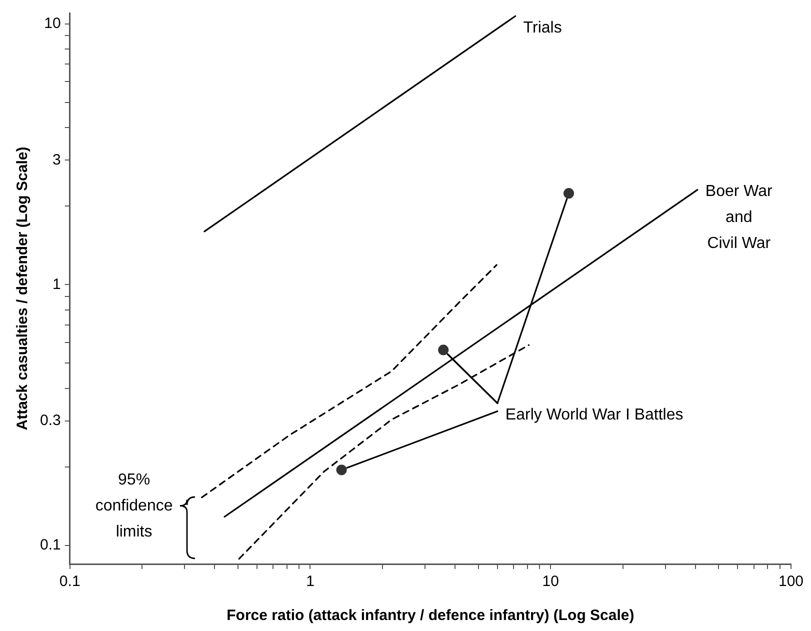 Image resolution: width=811 pixels, height=631 pixels. Describe the element at coordinates (550, 581) in the screenshot. I see `x-tick-label: 10` at that location.